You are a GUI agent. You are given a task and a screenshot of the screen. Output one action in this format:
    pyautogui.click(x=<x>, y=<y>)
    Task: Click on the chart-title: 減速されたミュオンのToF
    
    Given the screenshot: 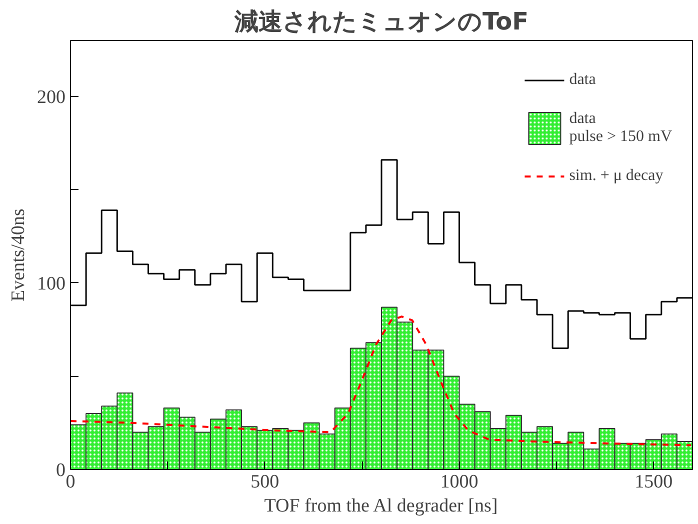 What is the action you would take?
    pyautogui.click(x=381, y=22)
    